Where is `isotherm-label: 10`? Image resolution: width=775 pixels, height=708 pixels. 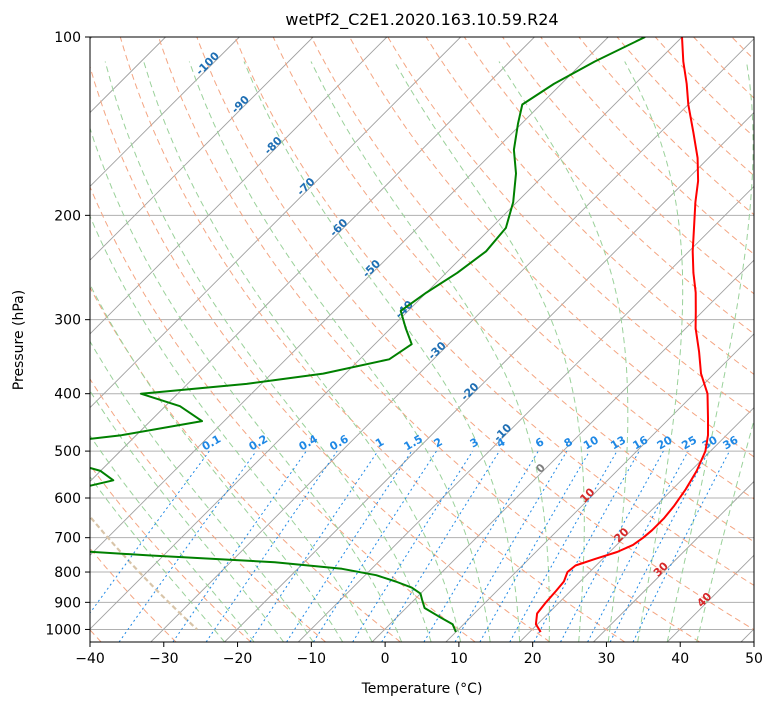 isotherm-label: 10 is located at coordinates (587, 495).